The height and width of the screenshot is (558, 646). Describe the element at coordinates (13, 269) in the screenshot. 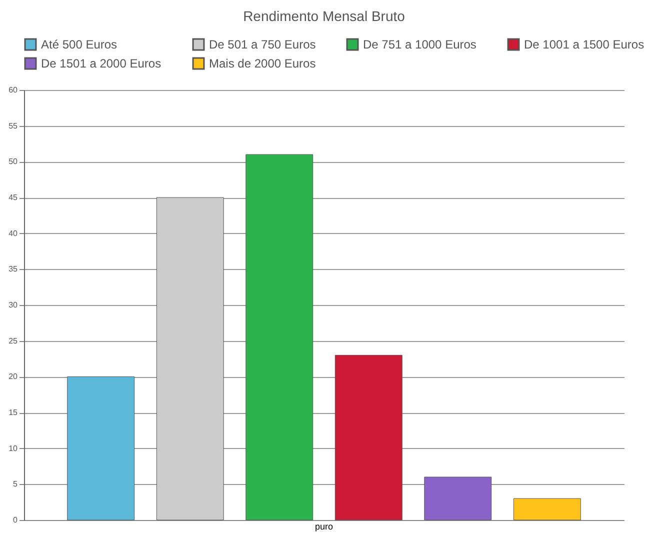

I see `y-tick-label: 35` at that location.